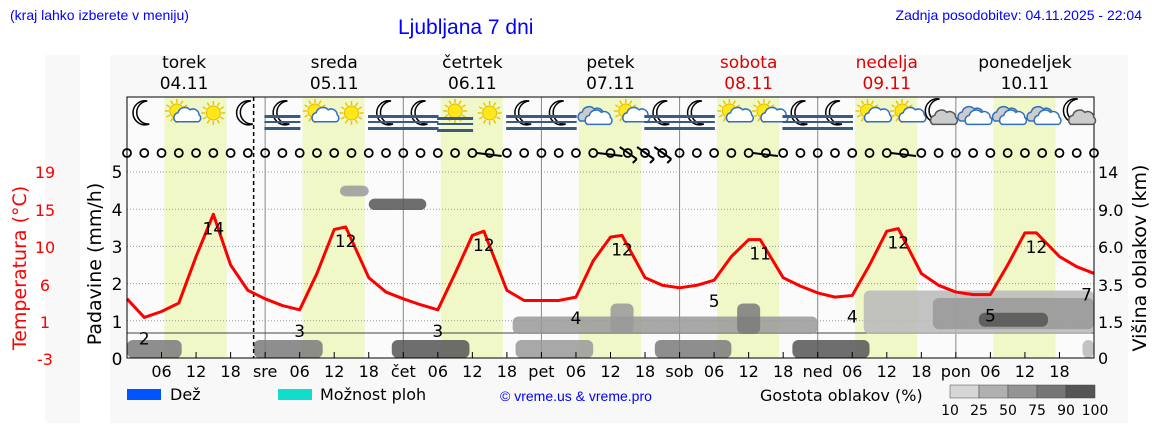  I want to click on location-hint: (kraj lahko izberete v meniju), so click(99, 15).